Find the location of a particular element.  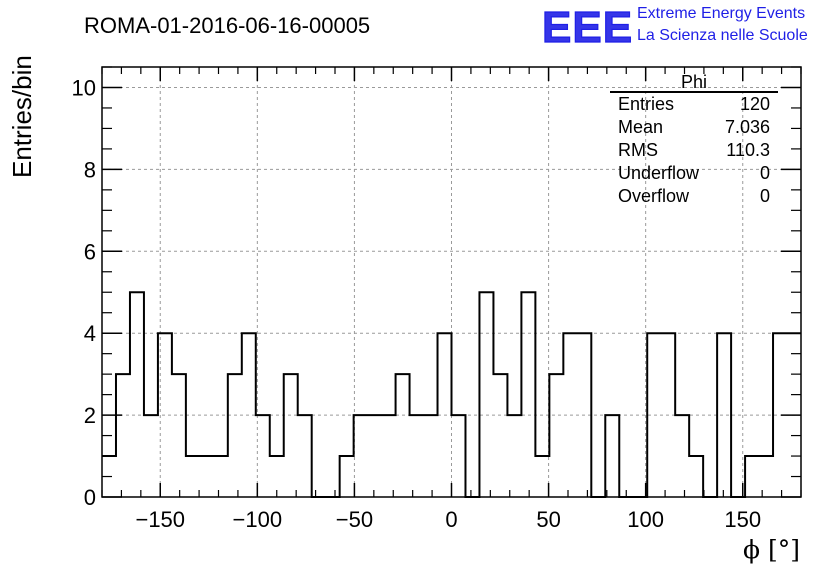

stats-value-underflow: 0 is located at coordinates (765, 173).